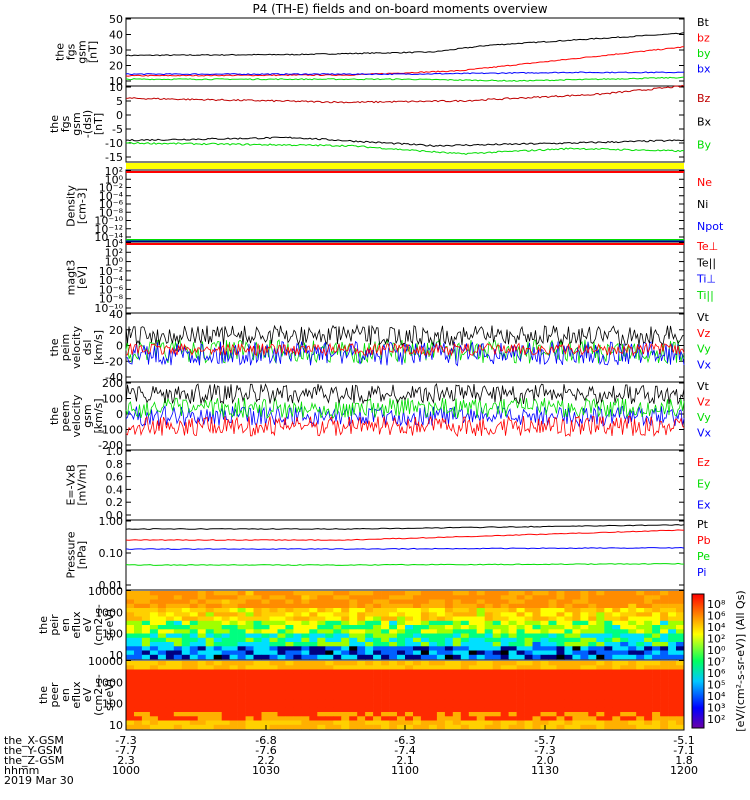 The image size is (750, 800). I want to click on y-axis-label-line: the, so click(54, 416).